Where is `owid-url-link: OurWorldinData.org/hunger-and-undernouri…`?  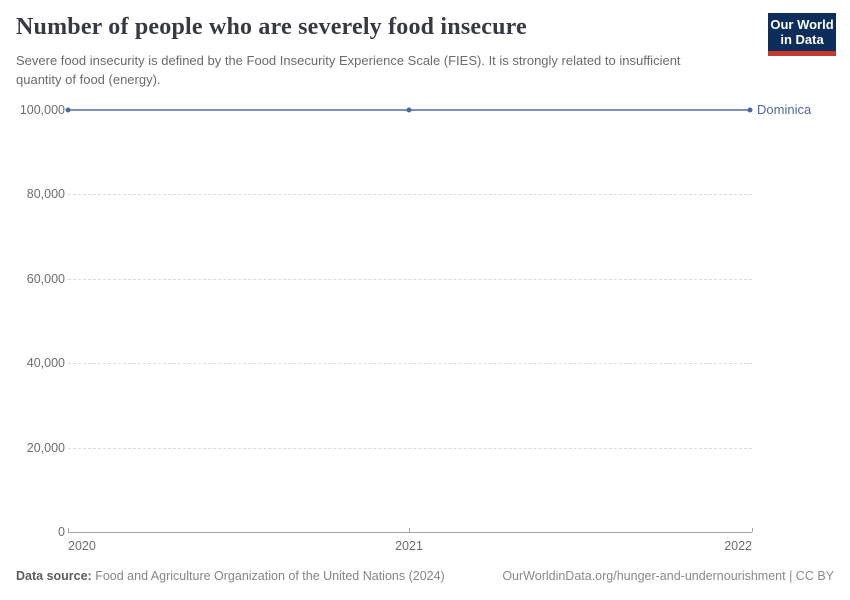
owid-url-link: OurWorldinData.org/hunger-and-undernouri… is located at coordinates (644, 576).